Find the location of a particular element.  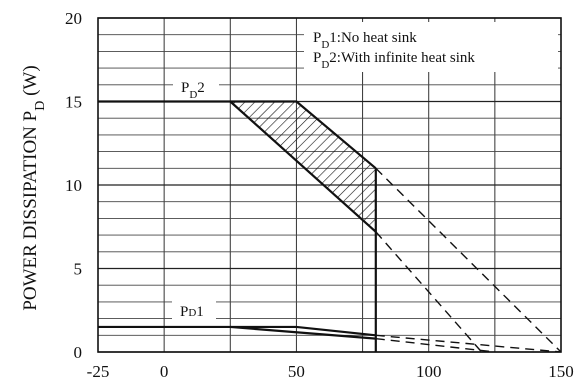

curve-label-pd2-bg is located at coordinates (196, 86).